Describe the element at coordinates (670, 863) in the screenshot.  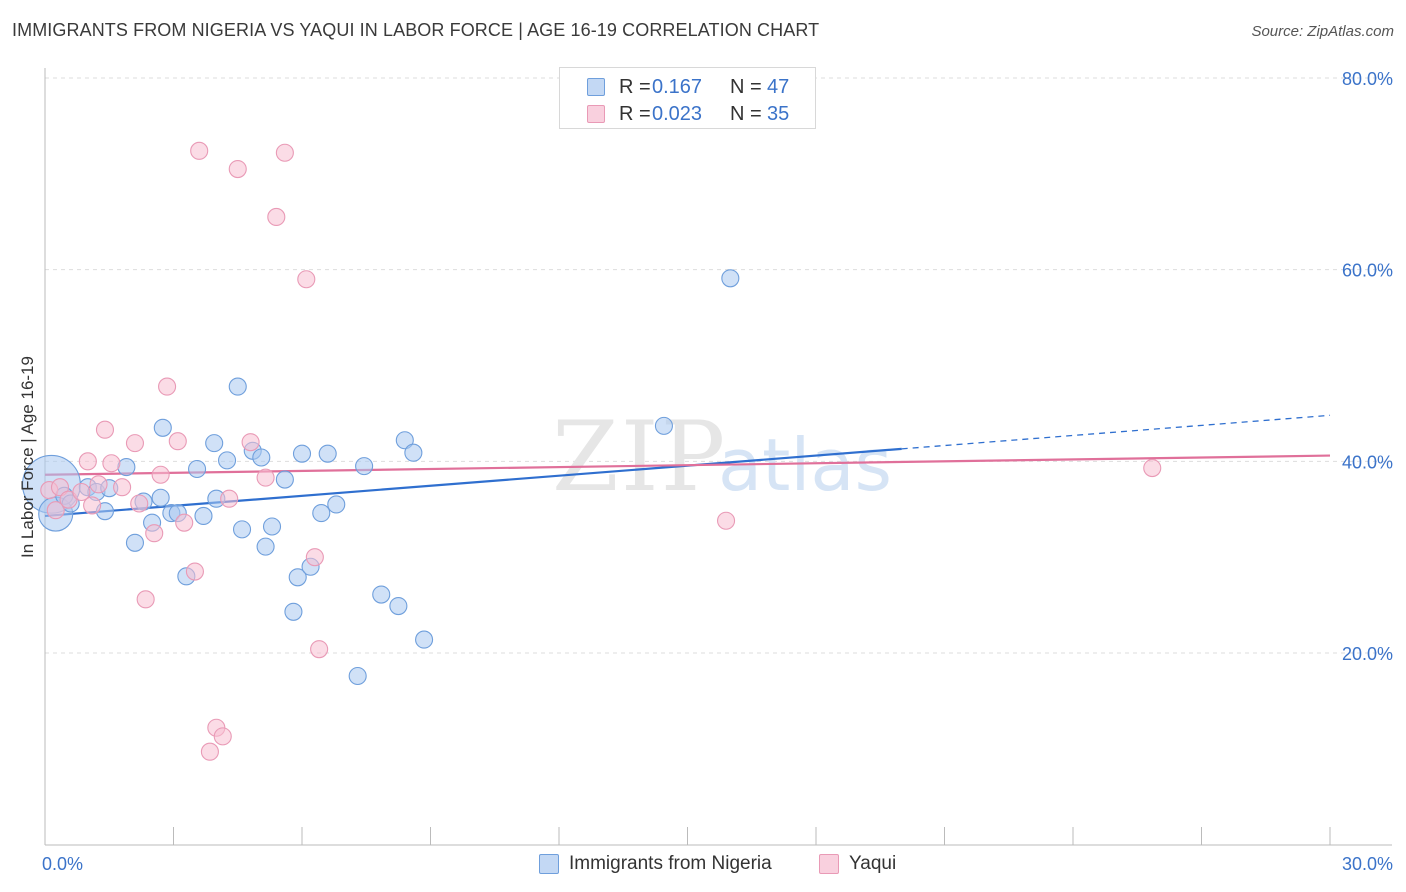
I see `series-label: Immigrants from Nigeria` at that location.